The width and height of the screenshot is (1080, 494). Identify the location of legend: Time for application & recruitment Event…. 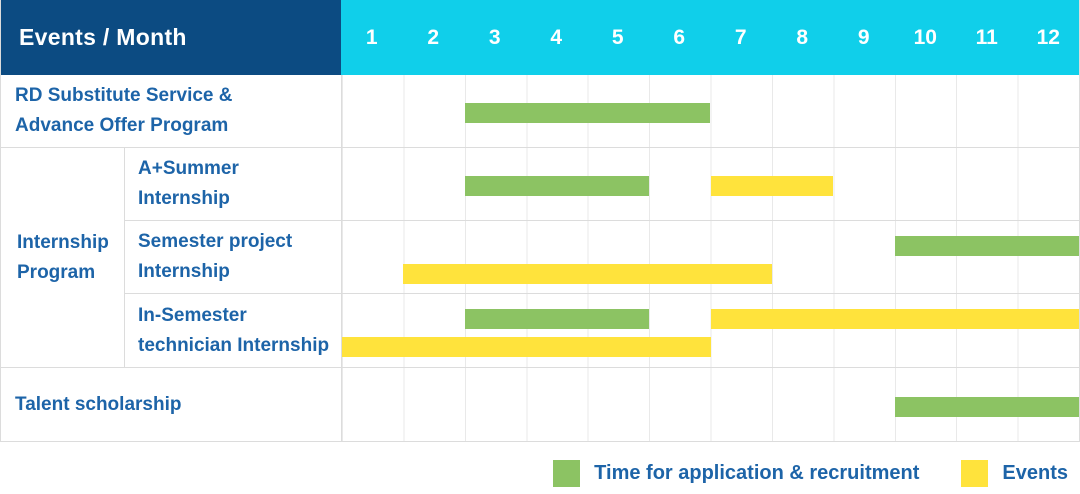
(810, 473).